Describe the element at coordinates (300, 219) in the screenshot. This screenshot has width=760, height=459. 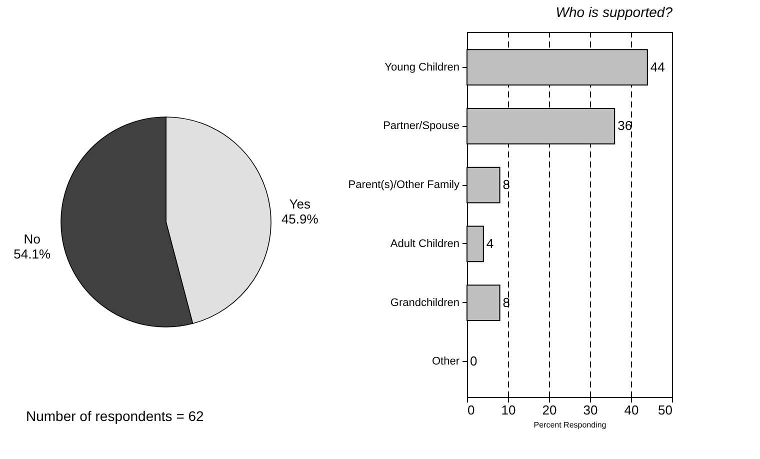
I see `data-label: 45.9%` at that location.